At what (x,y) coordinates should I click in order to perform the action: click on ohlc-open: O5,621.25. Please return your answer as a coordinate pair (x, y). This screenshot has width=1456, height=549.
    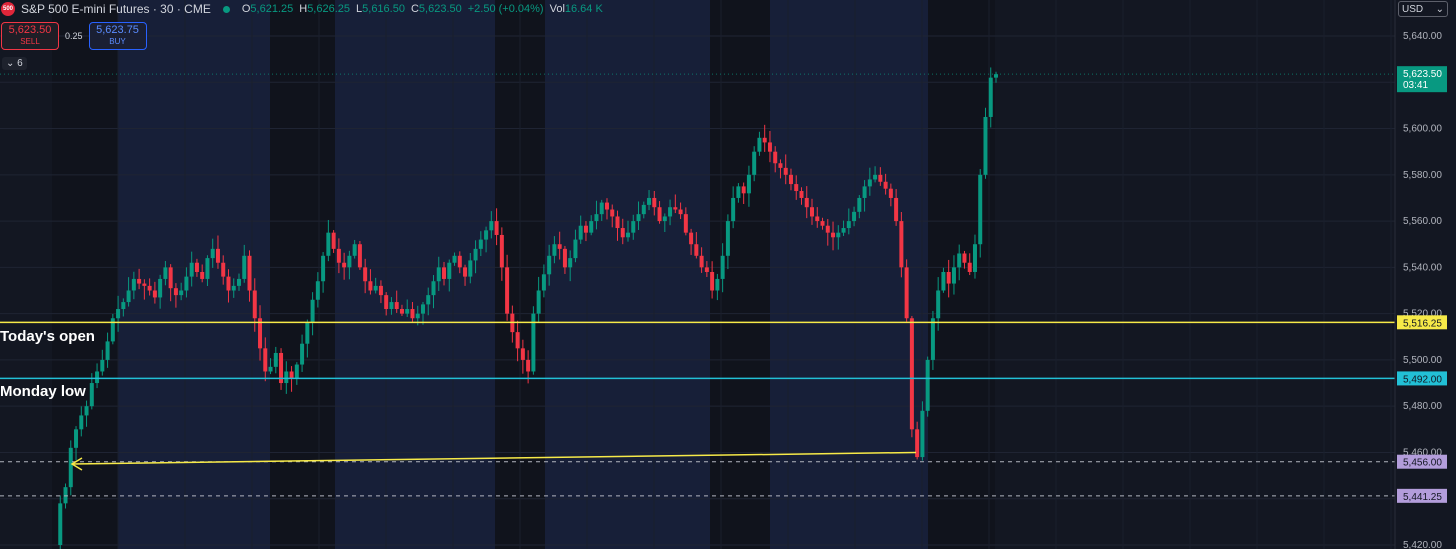
    Looking at the image, I should click on (267, 9).